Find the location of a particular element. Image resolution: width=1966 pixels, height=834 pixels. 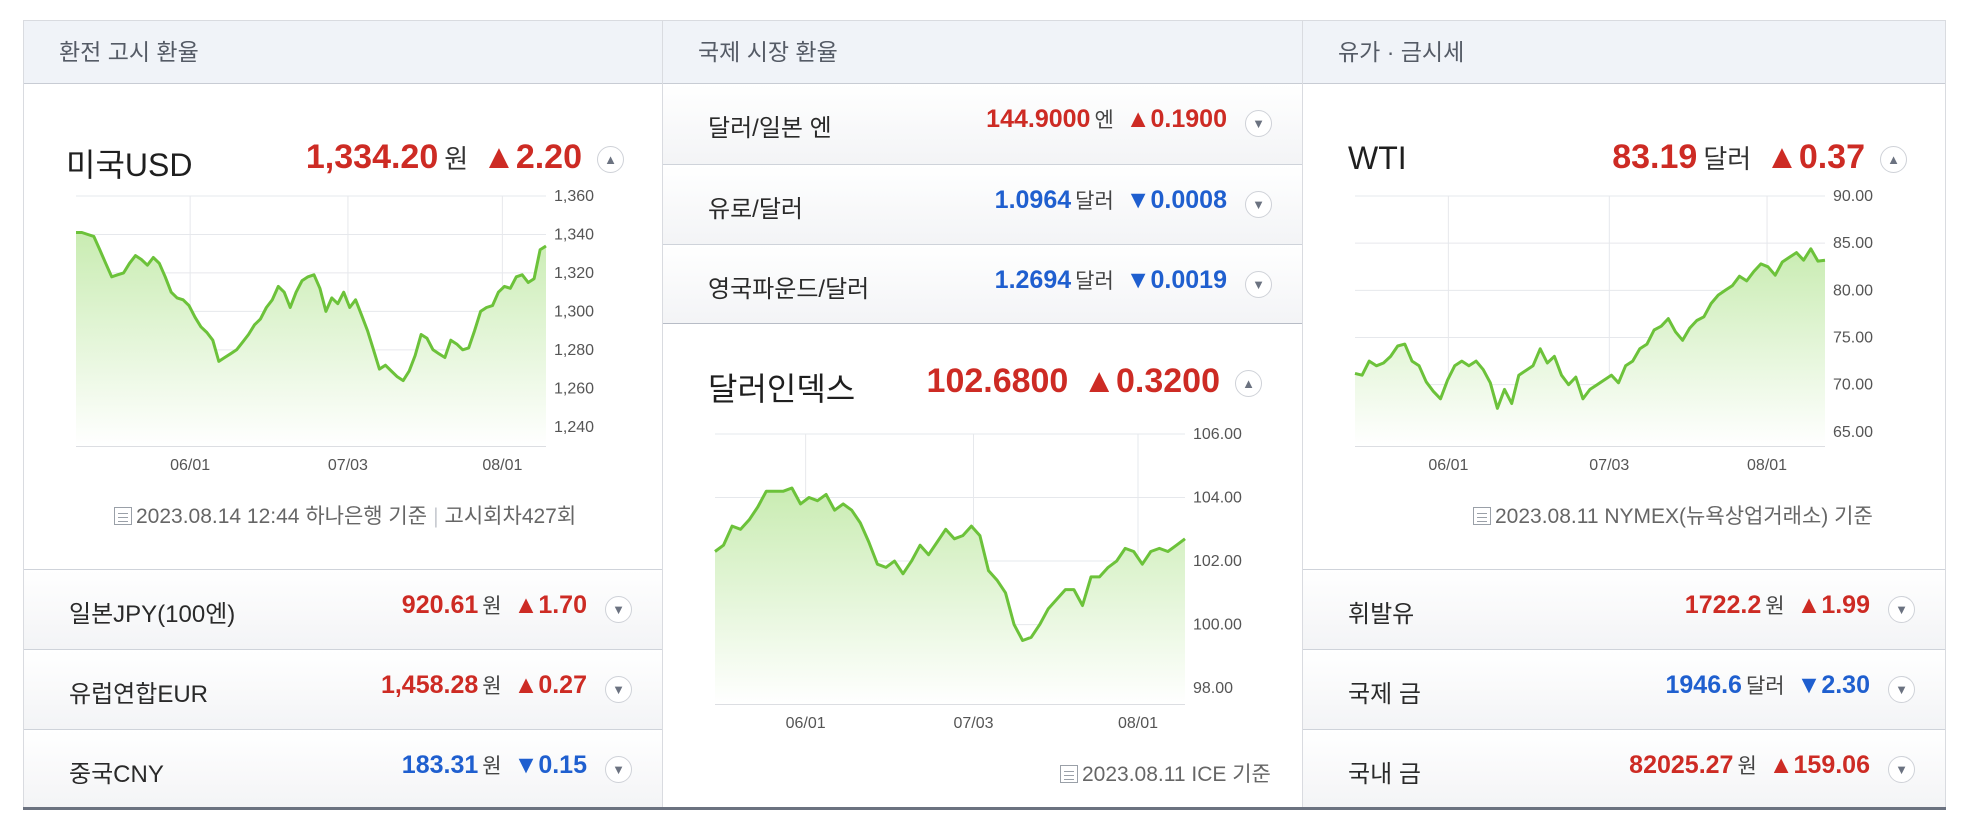

y-tick-label: 1,280 is located at coordinates (574, 350).